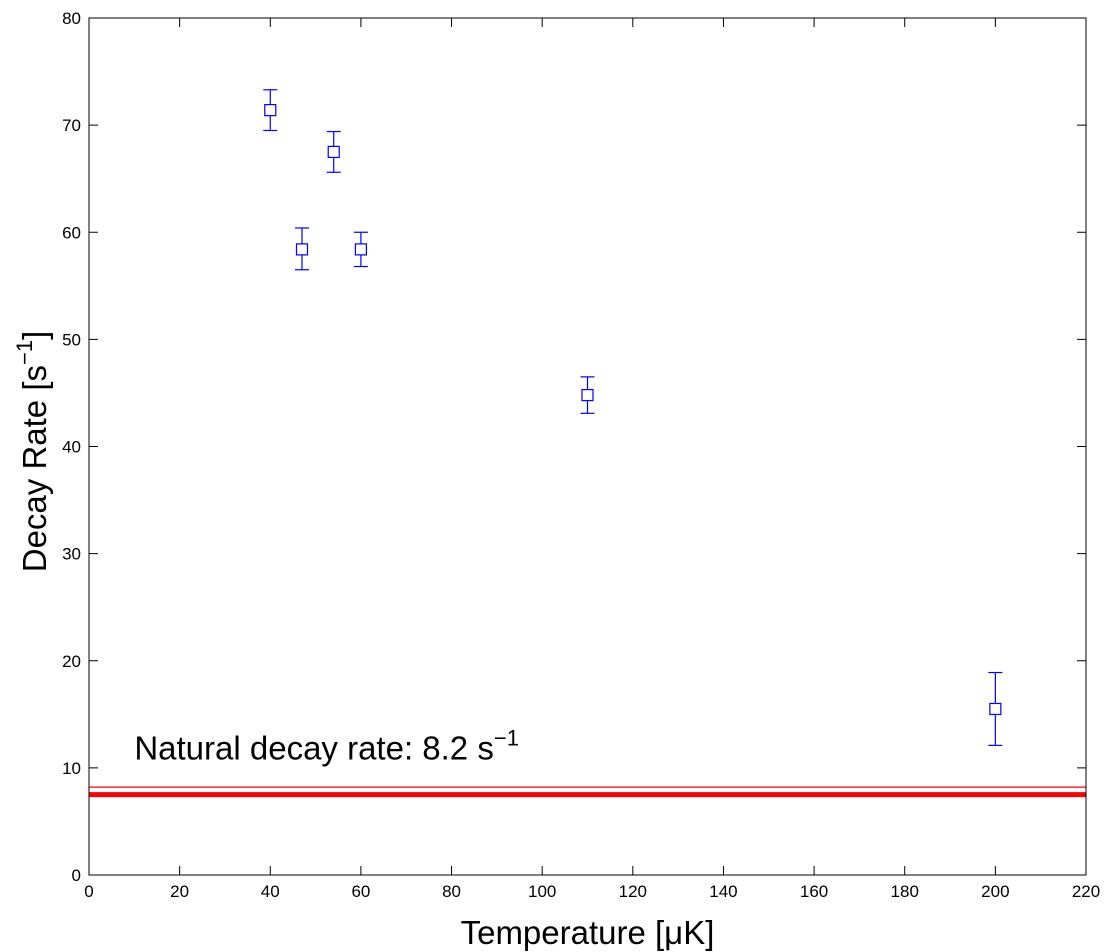 The height and width of the screenshot is (952, 1107). What do you see at coordinates (905, 891) in the screenshot?
I see `x-tick-label: 180` at bounding box center [905, 891].